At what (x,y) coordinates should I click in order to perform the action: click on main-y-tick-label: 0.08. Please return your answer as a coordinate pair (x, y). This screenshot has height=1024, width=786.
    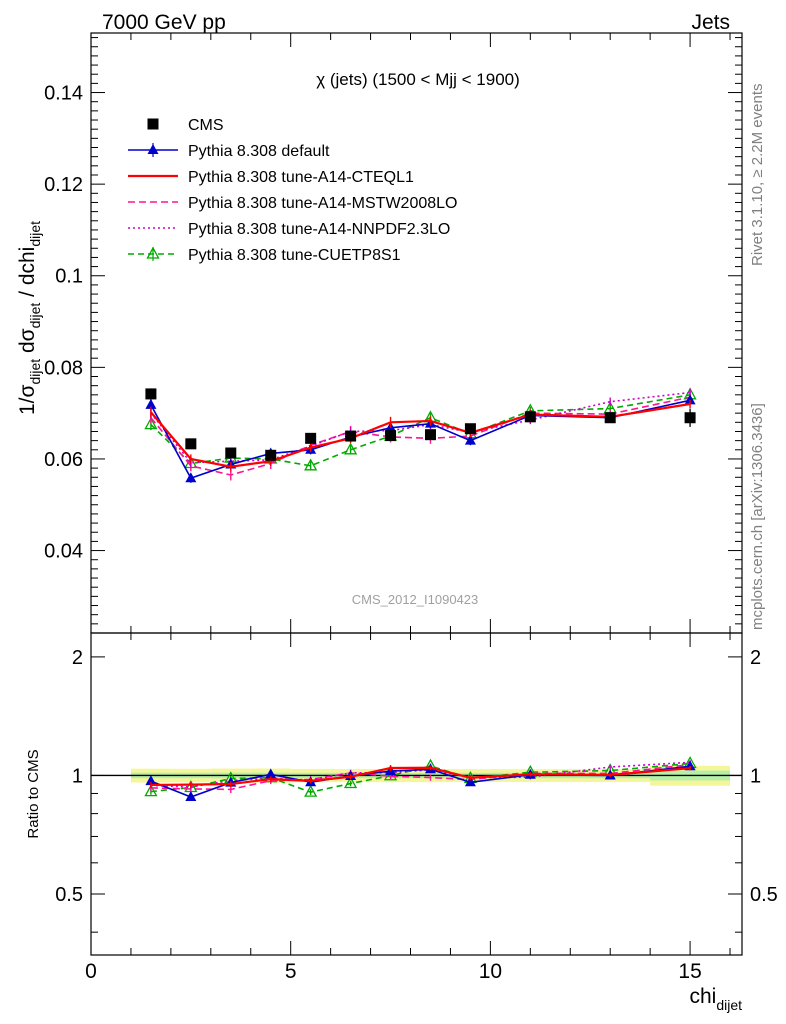
    Looking at the image, I should click on (63, 368).